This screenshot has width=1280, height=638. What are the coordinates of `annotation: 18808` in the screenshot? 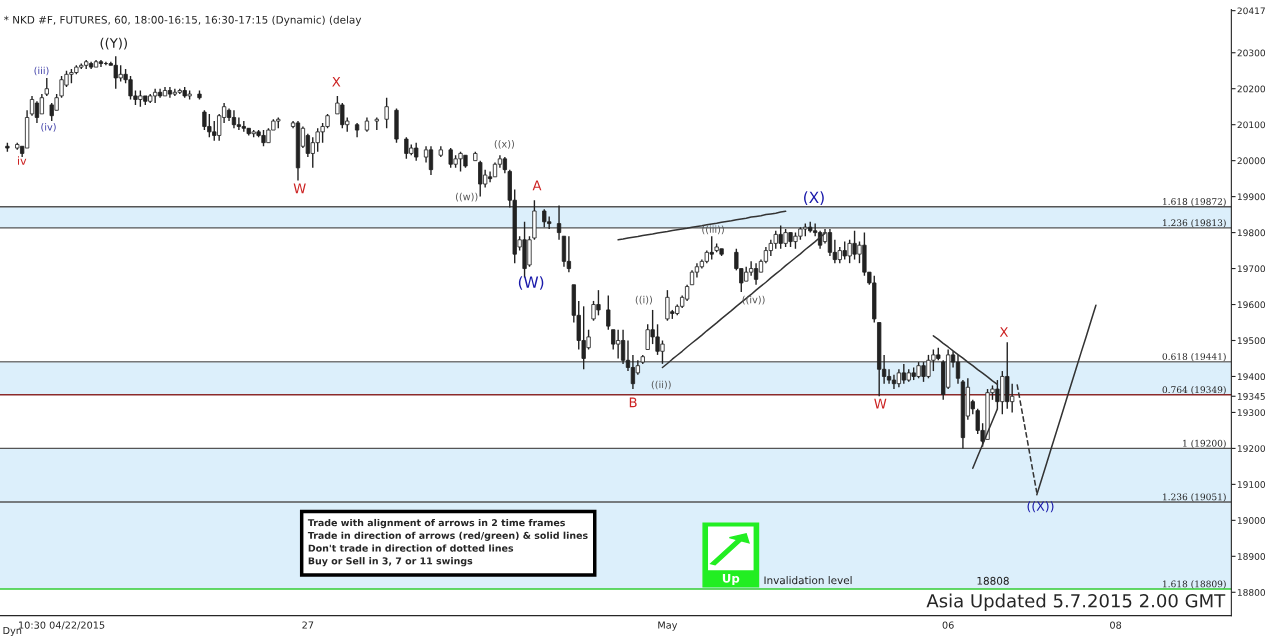 It's located at (993, 580).